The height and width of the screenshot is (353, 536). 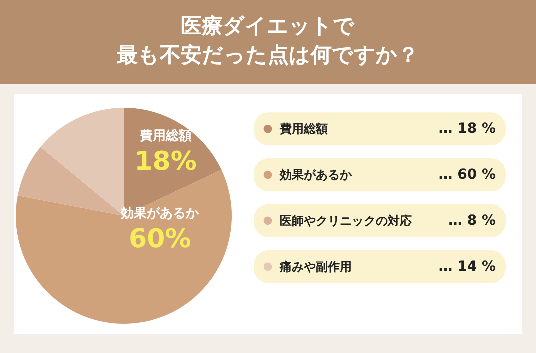 I want to click on data-label: … 60 %, so click(x=467, y=175).